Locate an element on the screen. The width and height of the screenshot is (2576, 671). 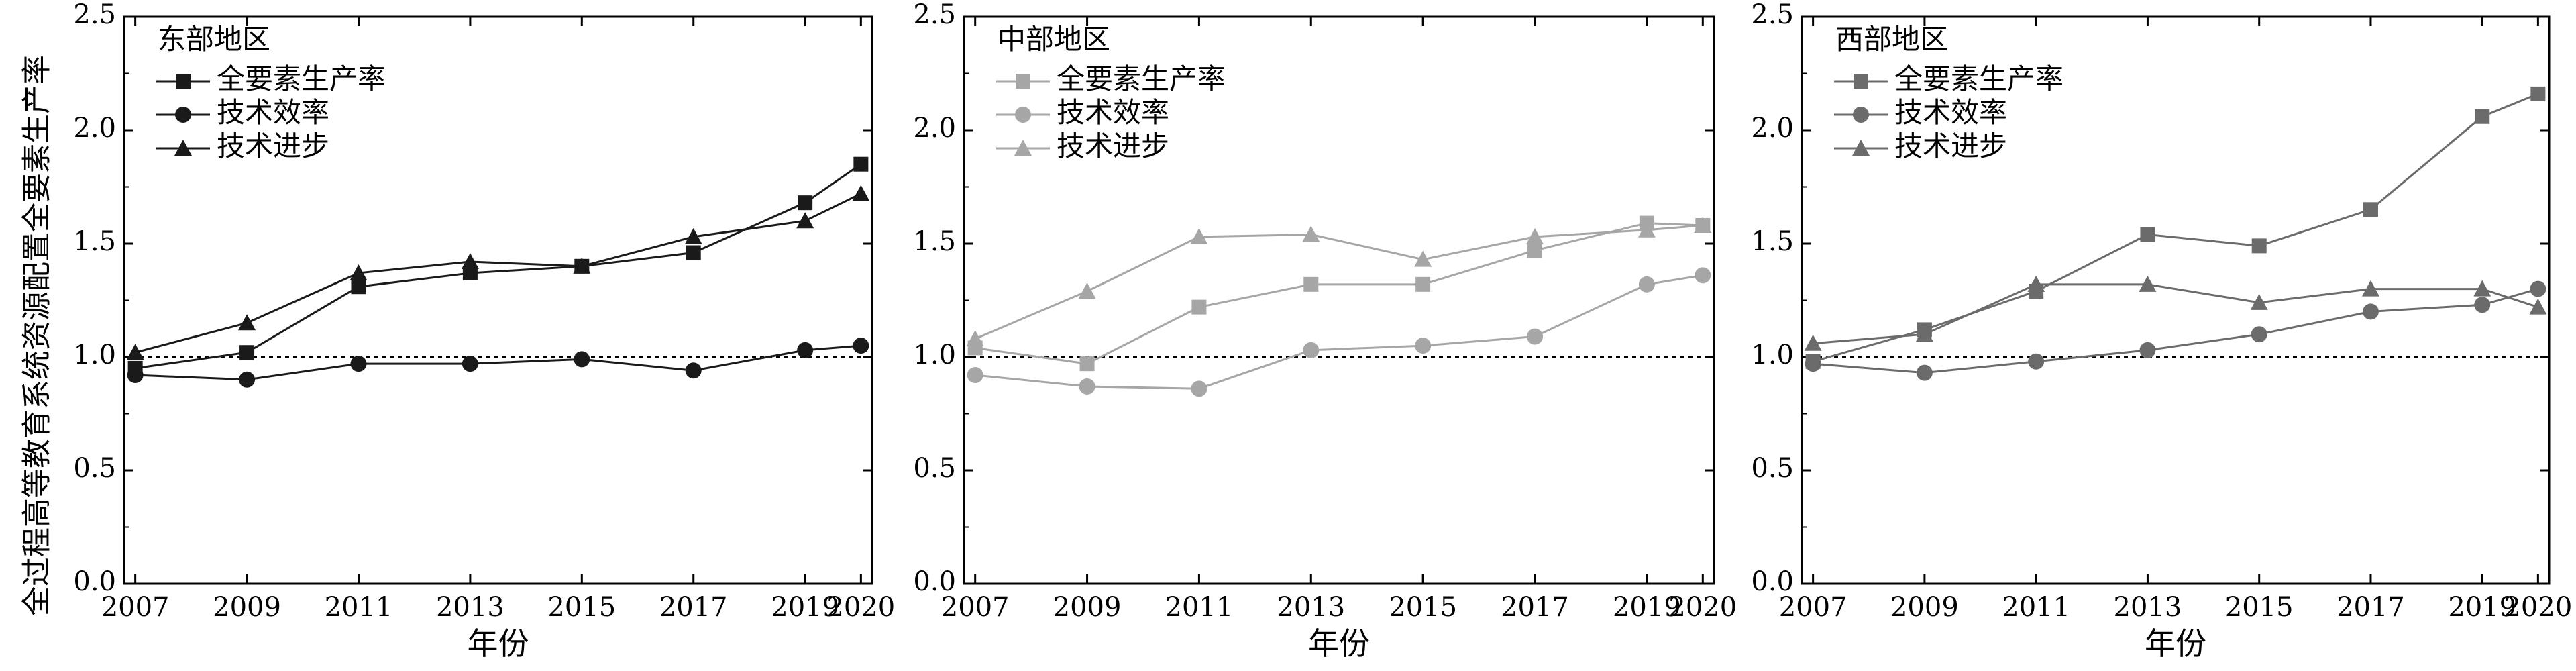
figure-ylabel-group: 全过程高等教育系统资源配置全要素生产率 is located at coordinates (37, 335).